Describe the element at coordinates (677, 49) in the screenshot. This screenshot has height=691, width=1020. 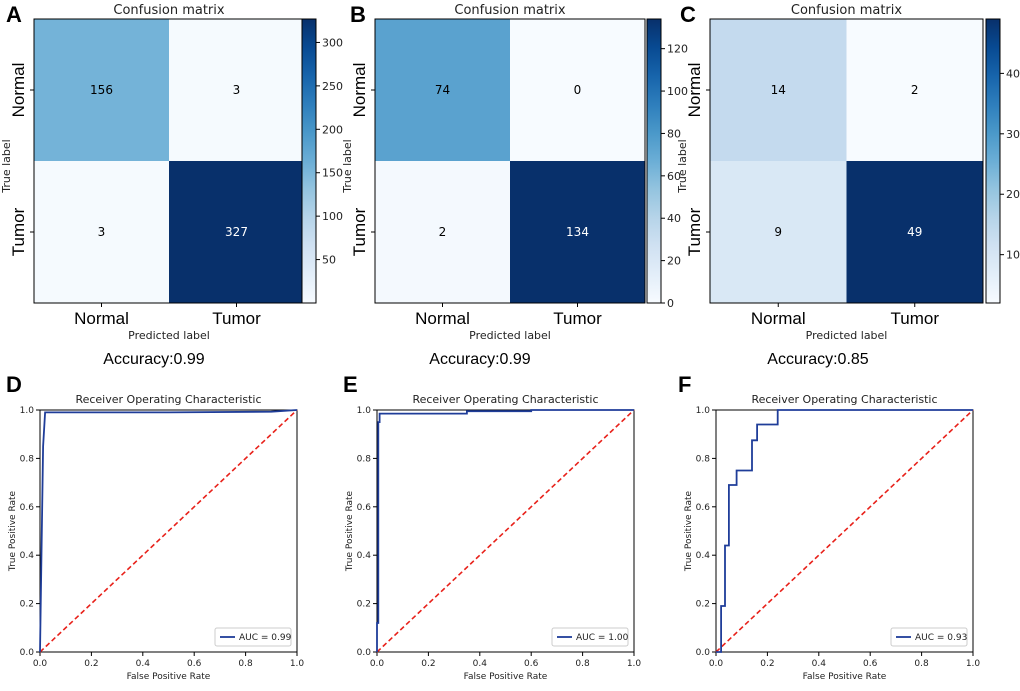
I see `colorbar-tick-label: 120` at that location.